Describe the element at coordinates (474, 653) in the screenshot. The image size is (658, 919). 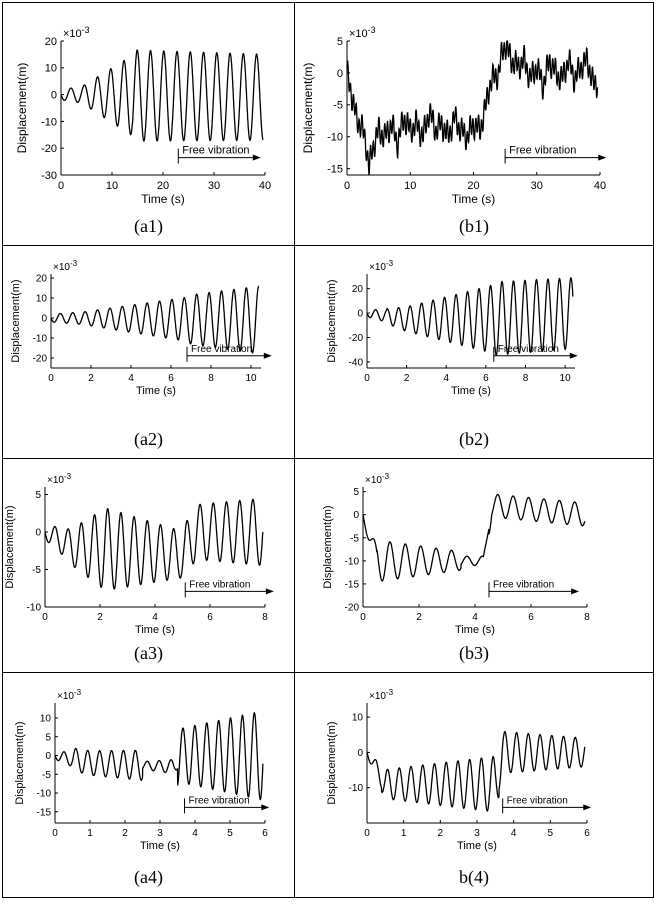
I see `panel-caption: (b3)` at that location.